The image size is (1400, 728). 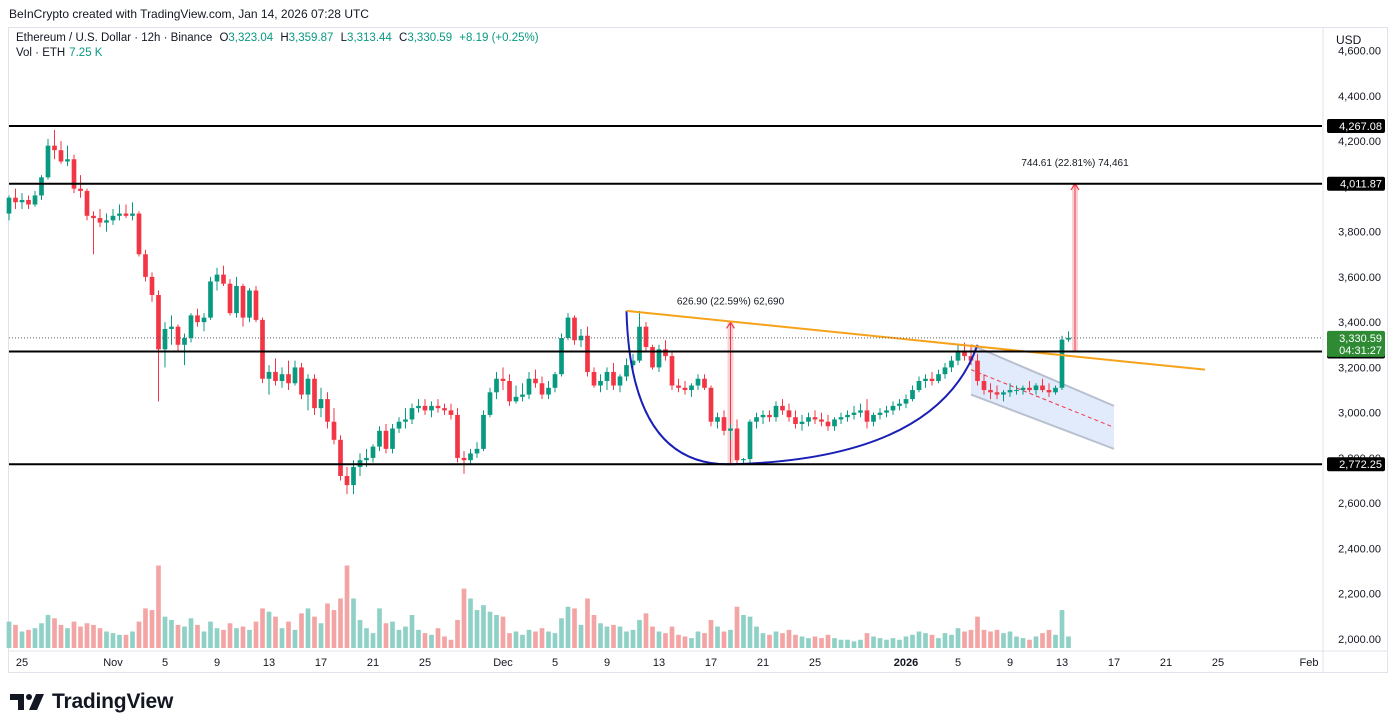 I want to click on x-tick-label: Nov, so click(x=113, y=663).